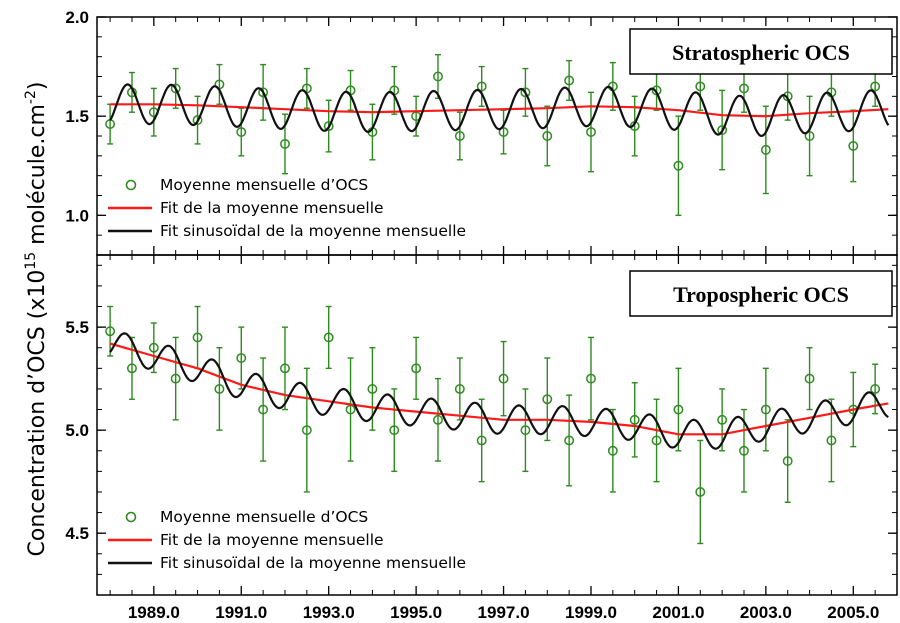 Image resolution: width=900 pixels, height=623 pixels. I want to click on y-tick-label: 5.5, so click(77, 327).